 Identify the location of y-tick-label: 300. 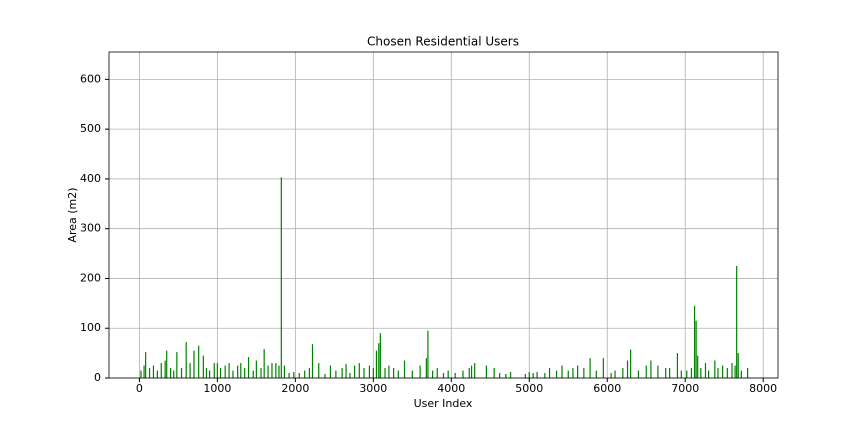
(90, 228).